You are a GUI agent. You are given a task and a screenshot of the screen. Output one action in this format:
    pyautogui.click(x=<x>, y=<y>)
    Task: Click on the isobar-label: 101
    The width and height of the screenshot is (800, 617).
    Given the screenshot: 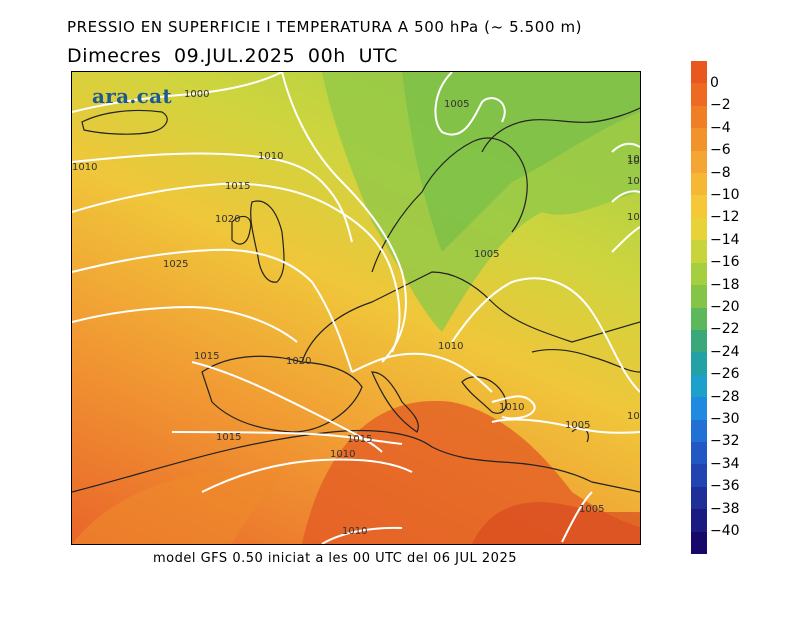 What is the action you would take?
    pyautogui.click(x=633, y=217)
    